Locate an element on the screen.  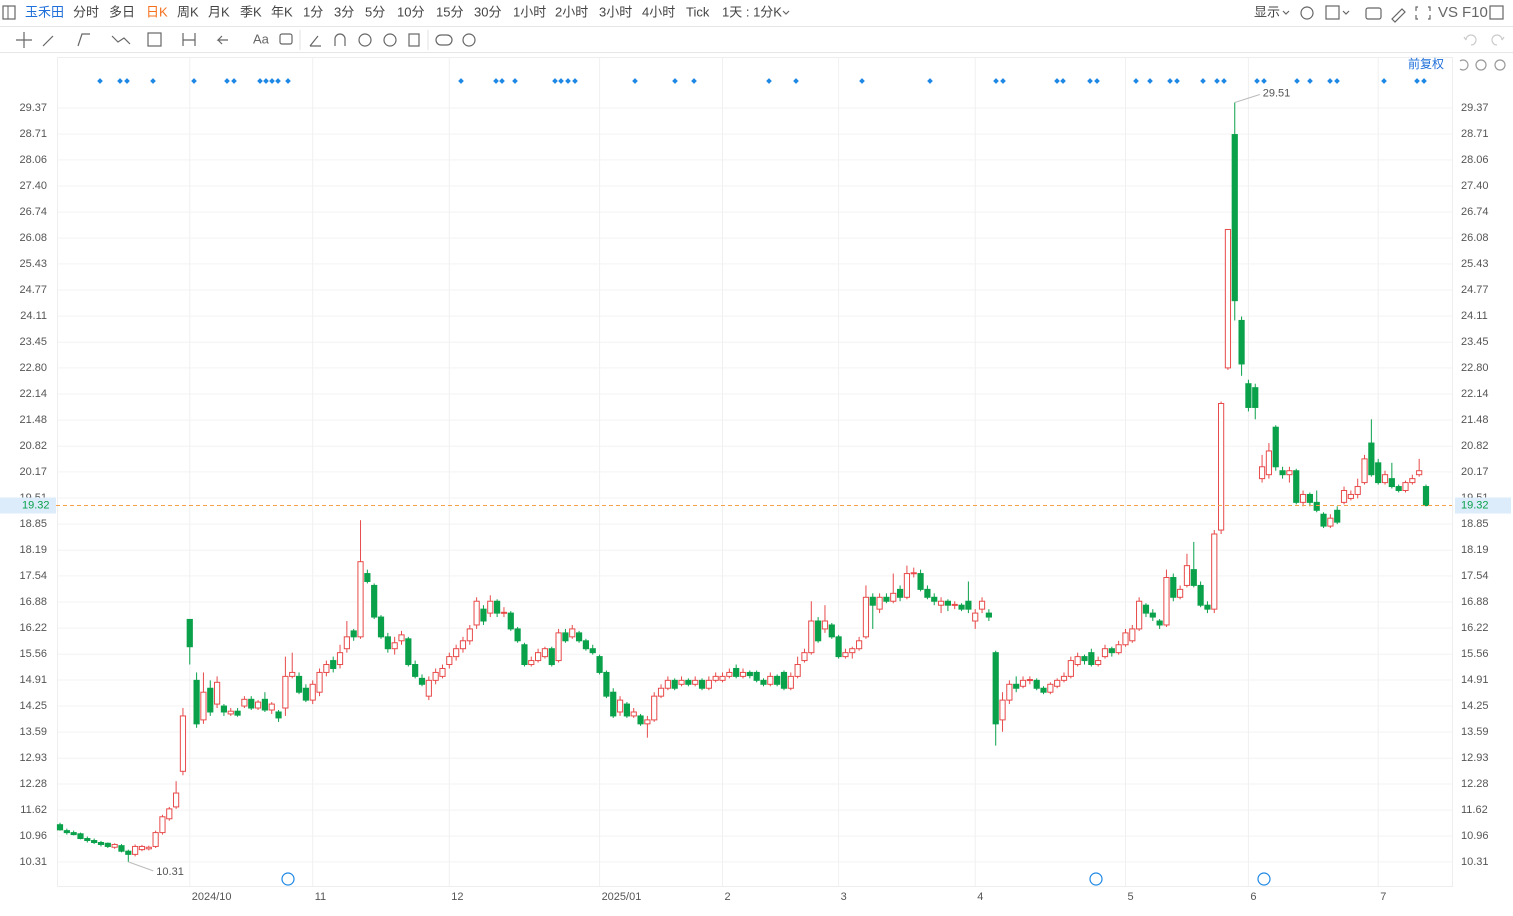
fib-tool is located at coordinates (154, 39).